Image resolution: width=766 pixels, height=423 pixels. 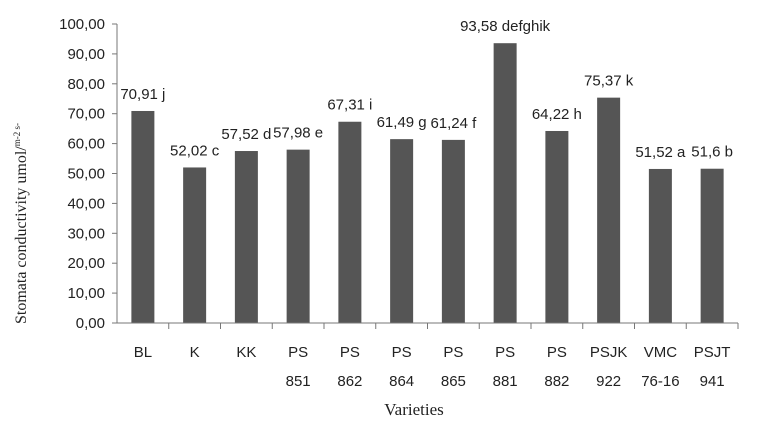 I want to click on x-tick-label: PSJT, so click(x=712, y=352).